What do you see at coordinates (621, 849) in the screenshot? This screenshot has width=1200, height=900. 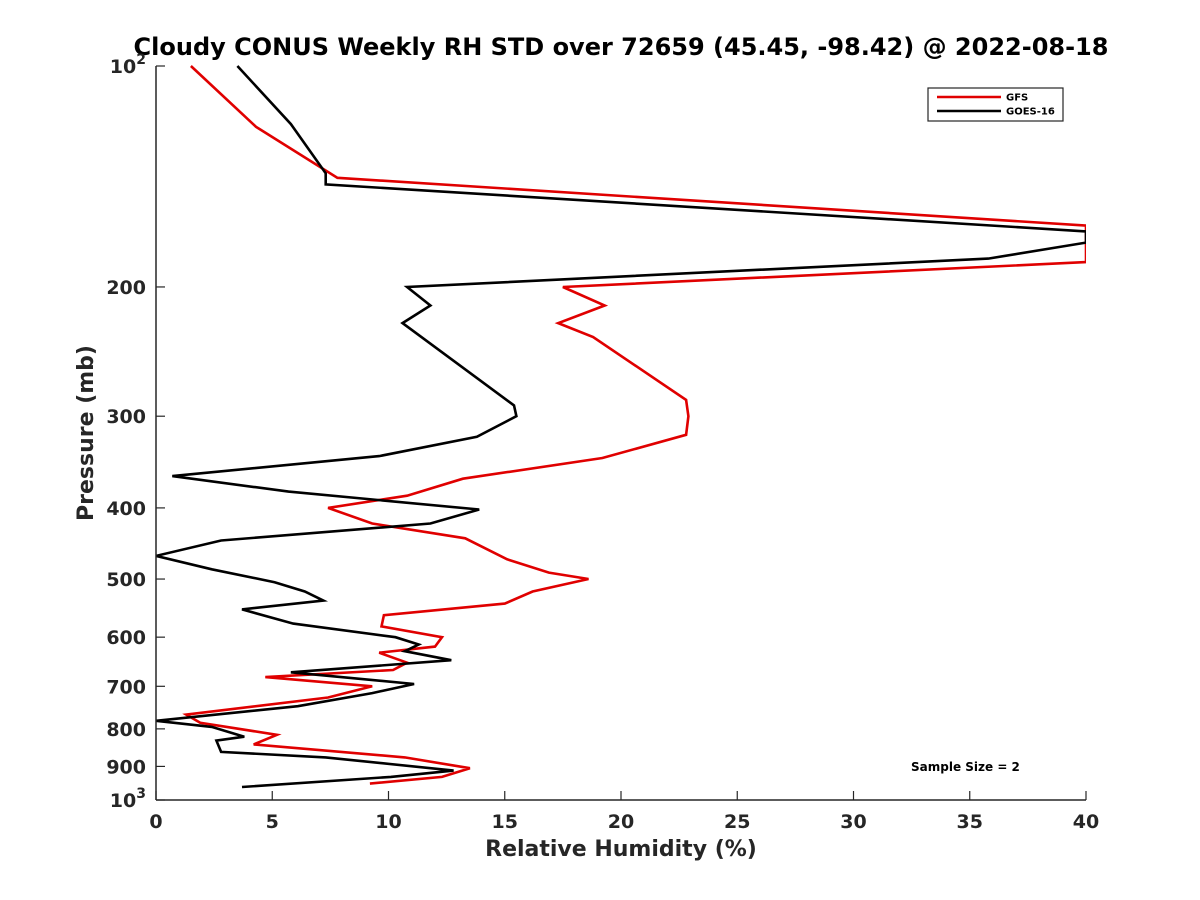 I see `x-axis-label: Relative Humidity (%)` at bounding box center [621, 849].